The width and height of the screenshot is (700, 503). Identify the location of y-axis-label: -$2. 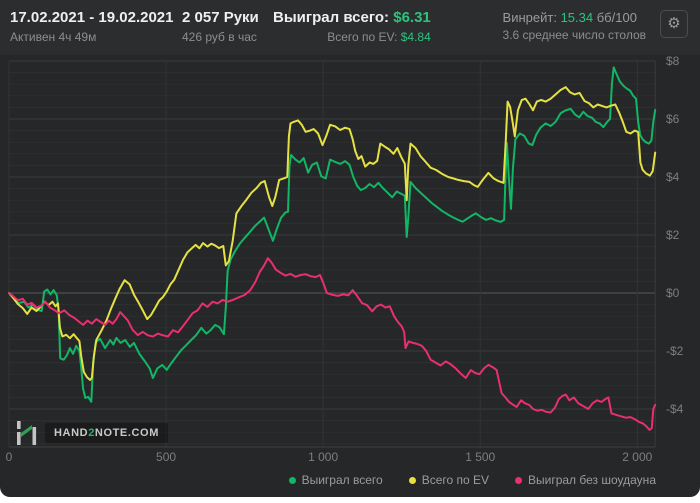
(675, 351).